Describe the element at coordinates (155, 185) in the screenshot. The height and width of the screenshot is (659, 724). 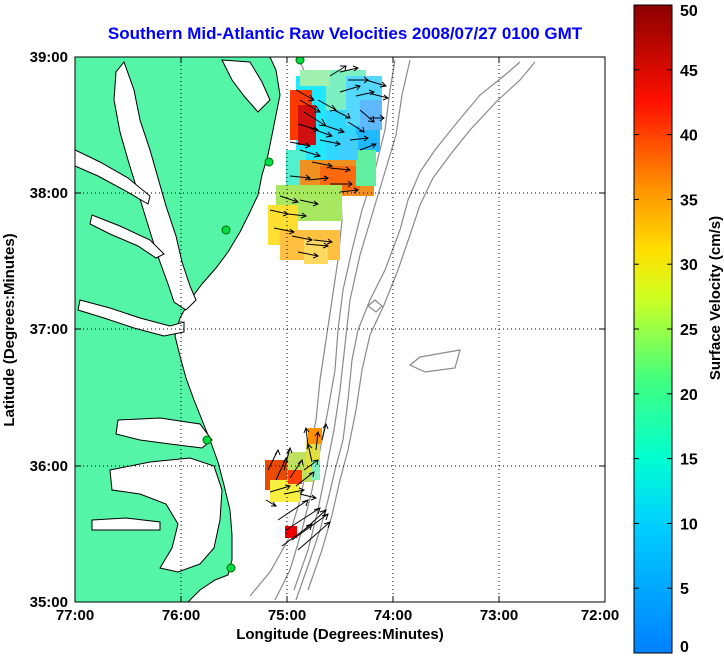
I see `chesapeake-bay` at that location.